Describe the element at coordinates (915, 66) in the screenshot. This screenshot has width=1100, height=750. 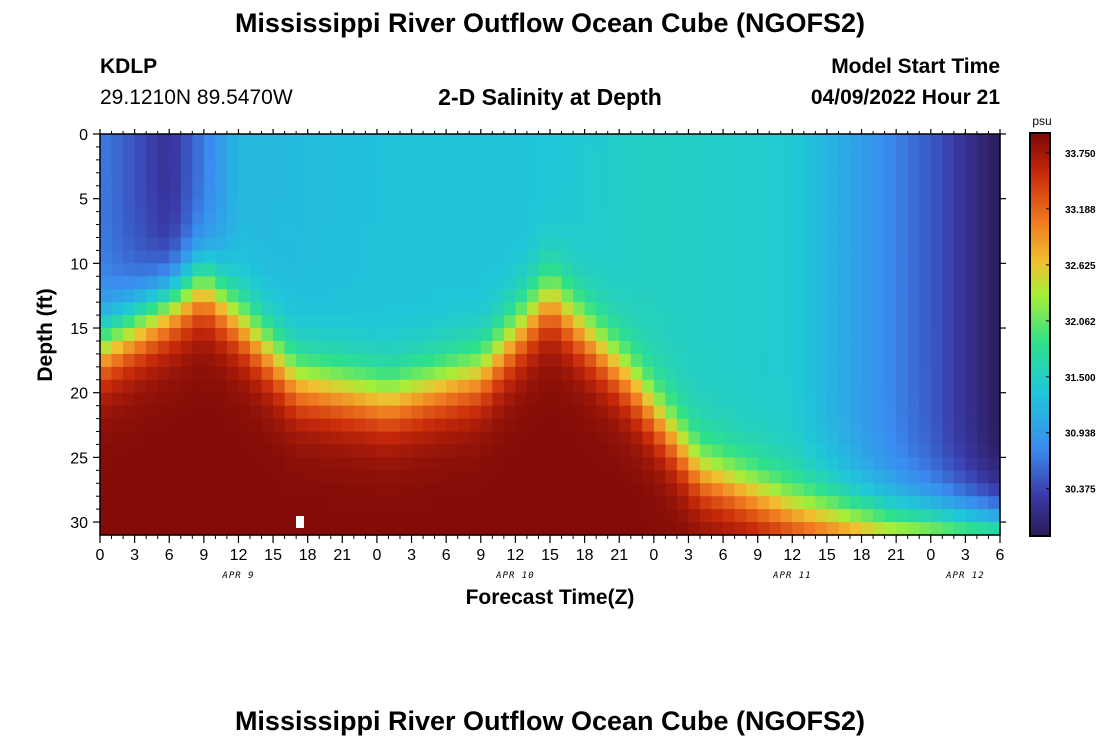
I see `model-start-label: Model Start Time` at that location.